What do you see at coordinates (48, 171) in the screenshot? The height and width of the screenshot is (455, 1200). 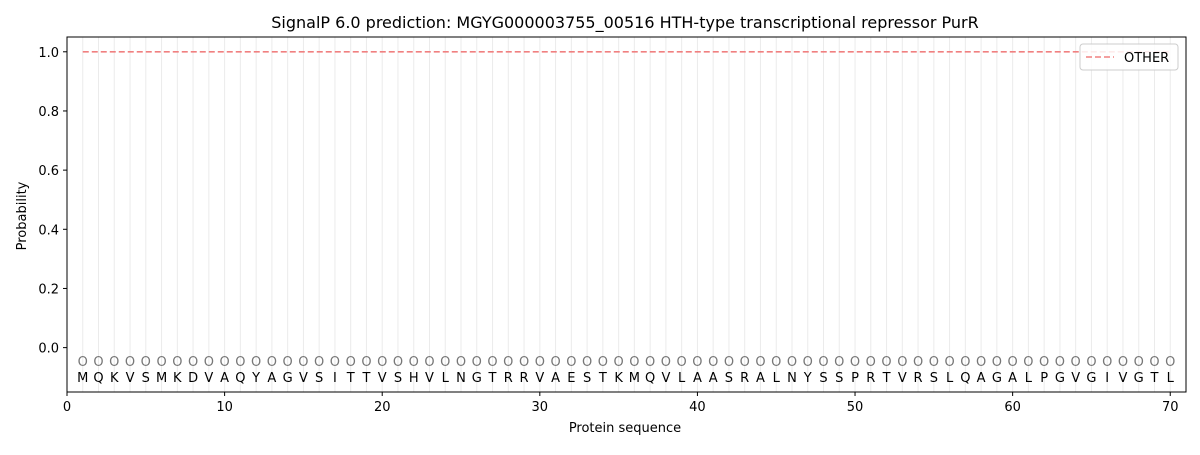 I see `y-tick-label: 0.6` at bounding box center [48, 171].